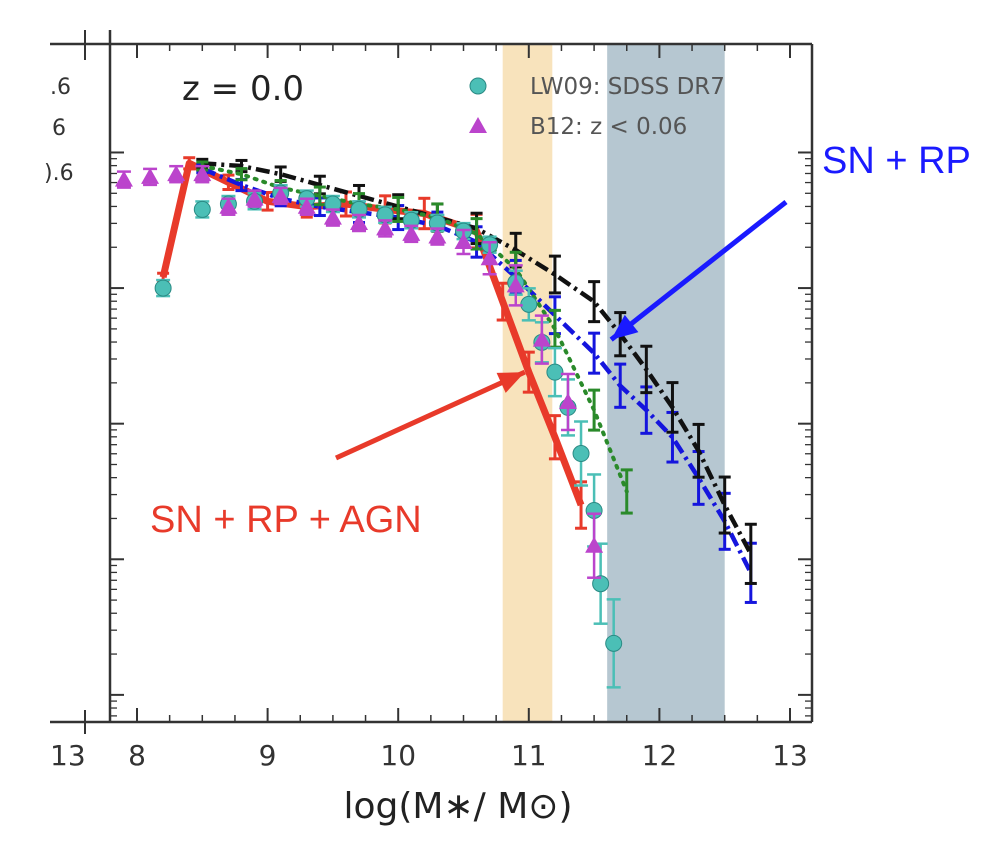 This screenshot has width=1006, height=856. What do you see at coordinates (59, 173) in the screenshot?
I see `left-edge-y-fragment-3: ).6` at bounding box center [59, 173].